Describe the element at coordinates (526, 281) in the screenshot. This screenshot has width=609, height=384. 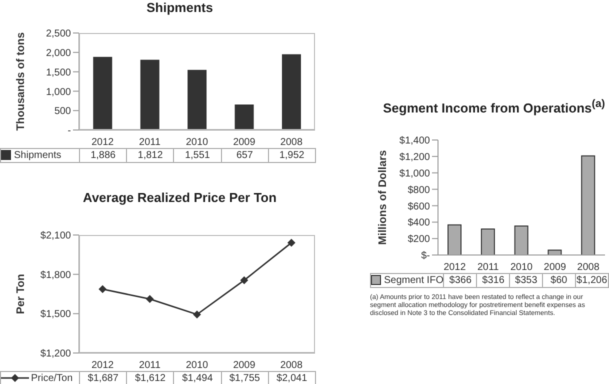
I see `data-label: $353` at that location.